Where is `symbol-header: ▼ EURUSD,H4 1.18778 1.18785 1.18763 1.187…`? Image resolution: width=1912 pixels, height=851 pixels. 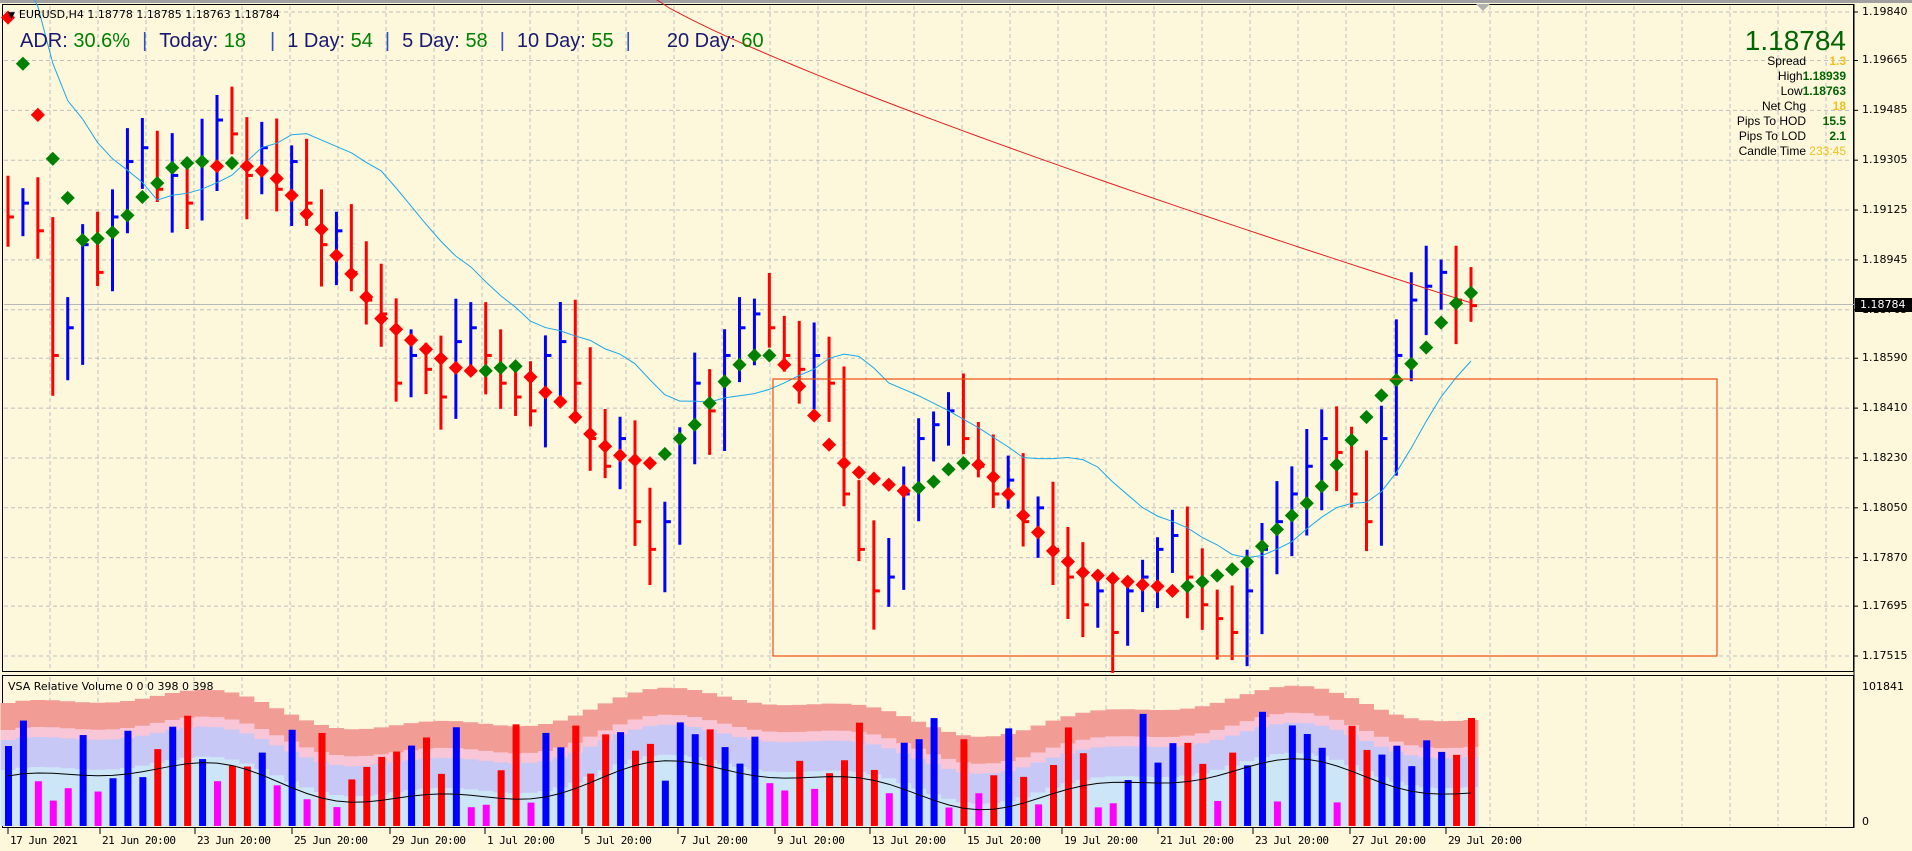 symbol-header: ▼ EURUSD,H4 1.18778 1.18785 1.18763 1.187… is located at coordinates (144, 14).